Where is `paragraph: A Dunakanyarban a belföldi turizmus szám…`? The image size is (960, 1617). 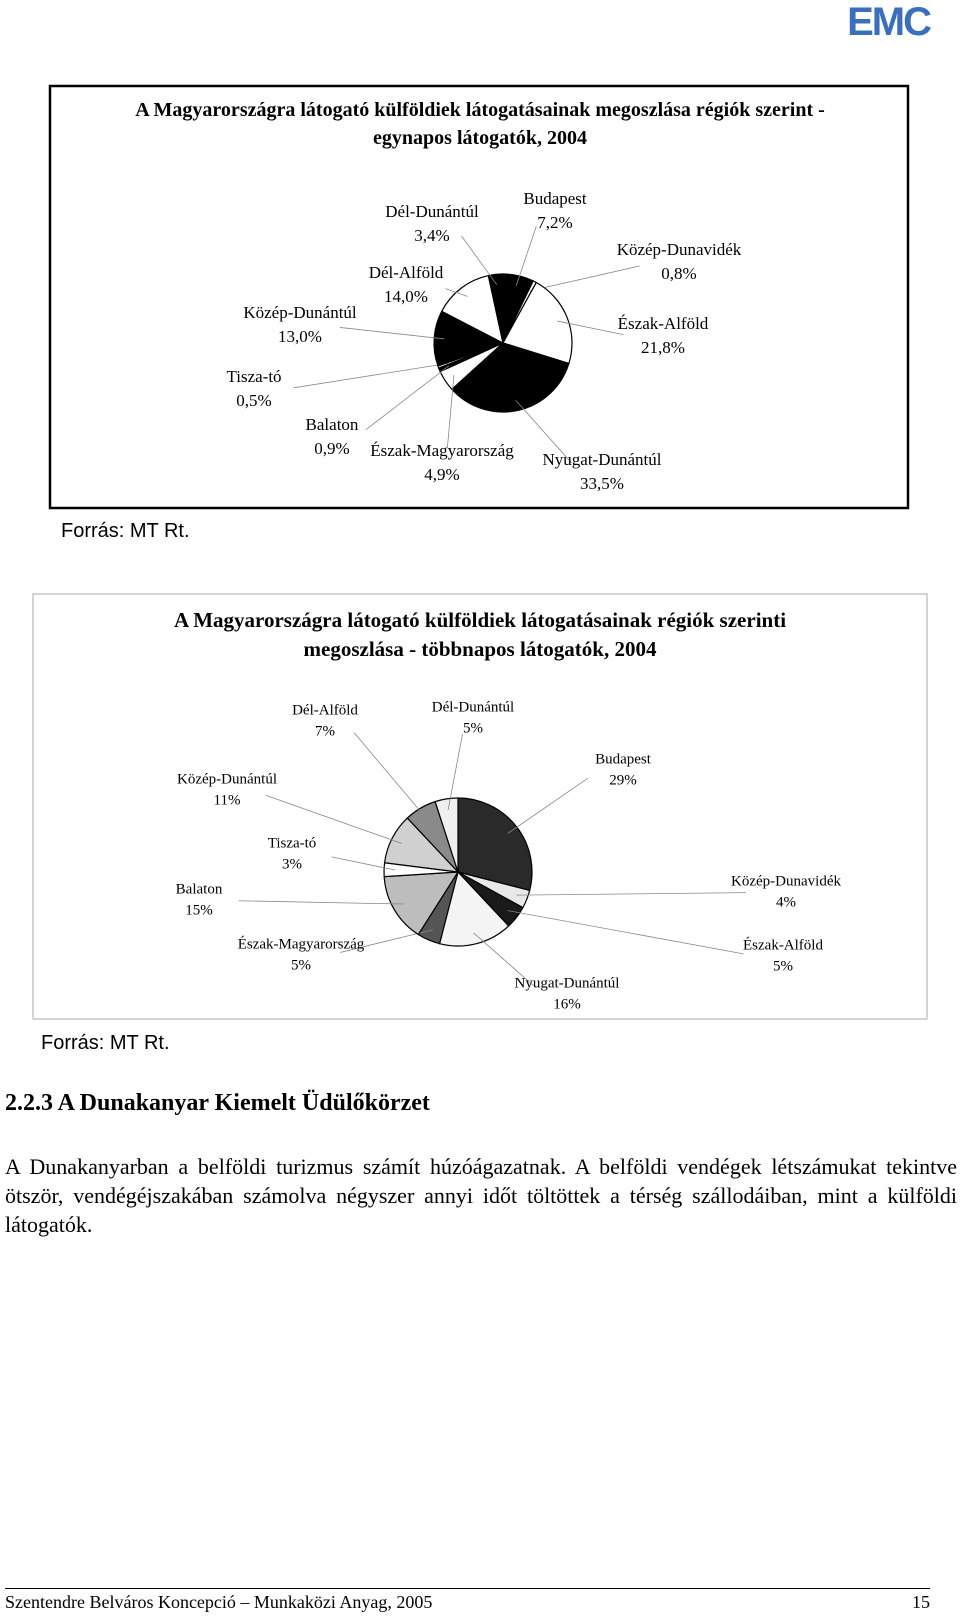 paragraph: A Dunakanyarban a belföldi turizmus szám… is located at coordinates (481, 1195).